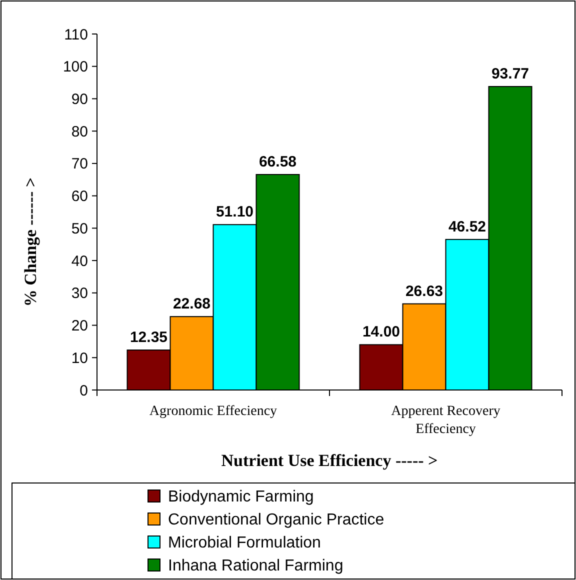 The height and width of the screenshot is (580, 576). Describe the element at coordinates (445, 420) in the screenshot. I see `x-tick-label: Apperent Recovery Effeciency` at that location.